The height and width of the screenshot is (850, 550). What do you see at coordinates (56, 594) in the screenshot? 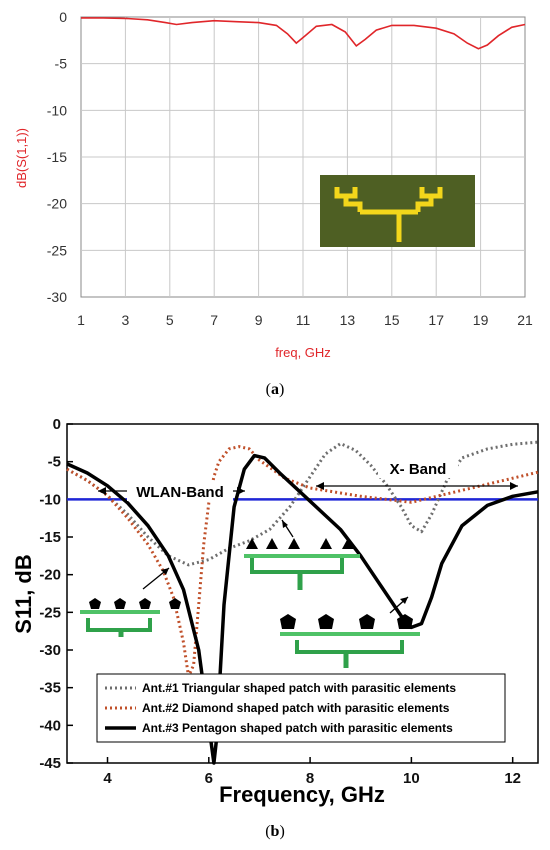
I see `panel-b-y-ticks: 0 -5 -10 -15 -20 -25 -30 -35 -40 -45` at bounding box center [56, 594].